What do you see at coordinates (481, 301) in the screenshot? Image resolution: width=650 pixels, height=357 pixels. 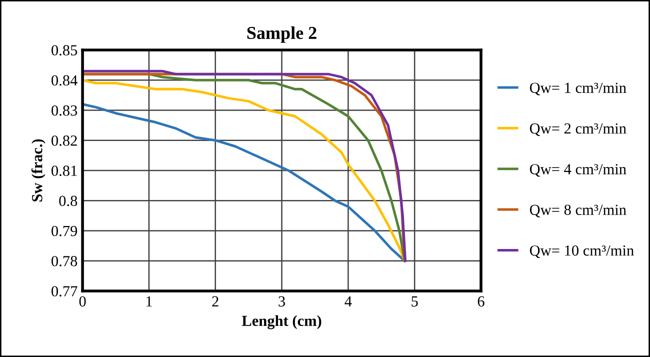 I see `x-tick-label: 6` at bounding box center [481, 301].